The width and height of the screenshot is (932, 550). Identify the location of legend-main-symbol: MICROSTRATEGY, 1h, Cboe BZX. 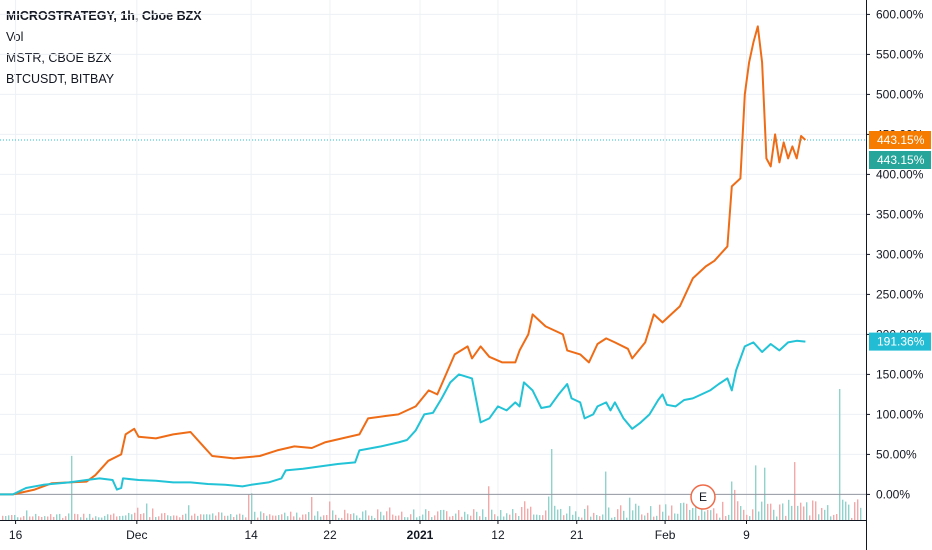
(104, 16).